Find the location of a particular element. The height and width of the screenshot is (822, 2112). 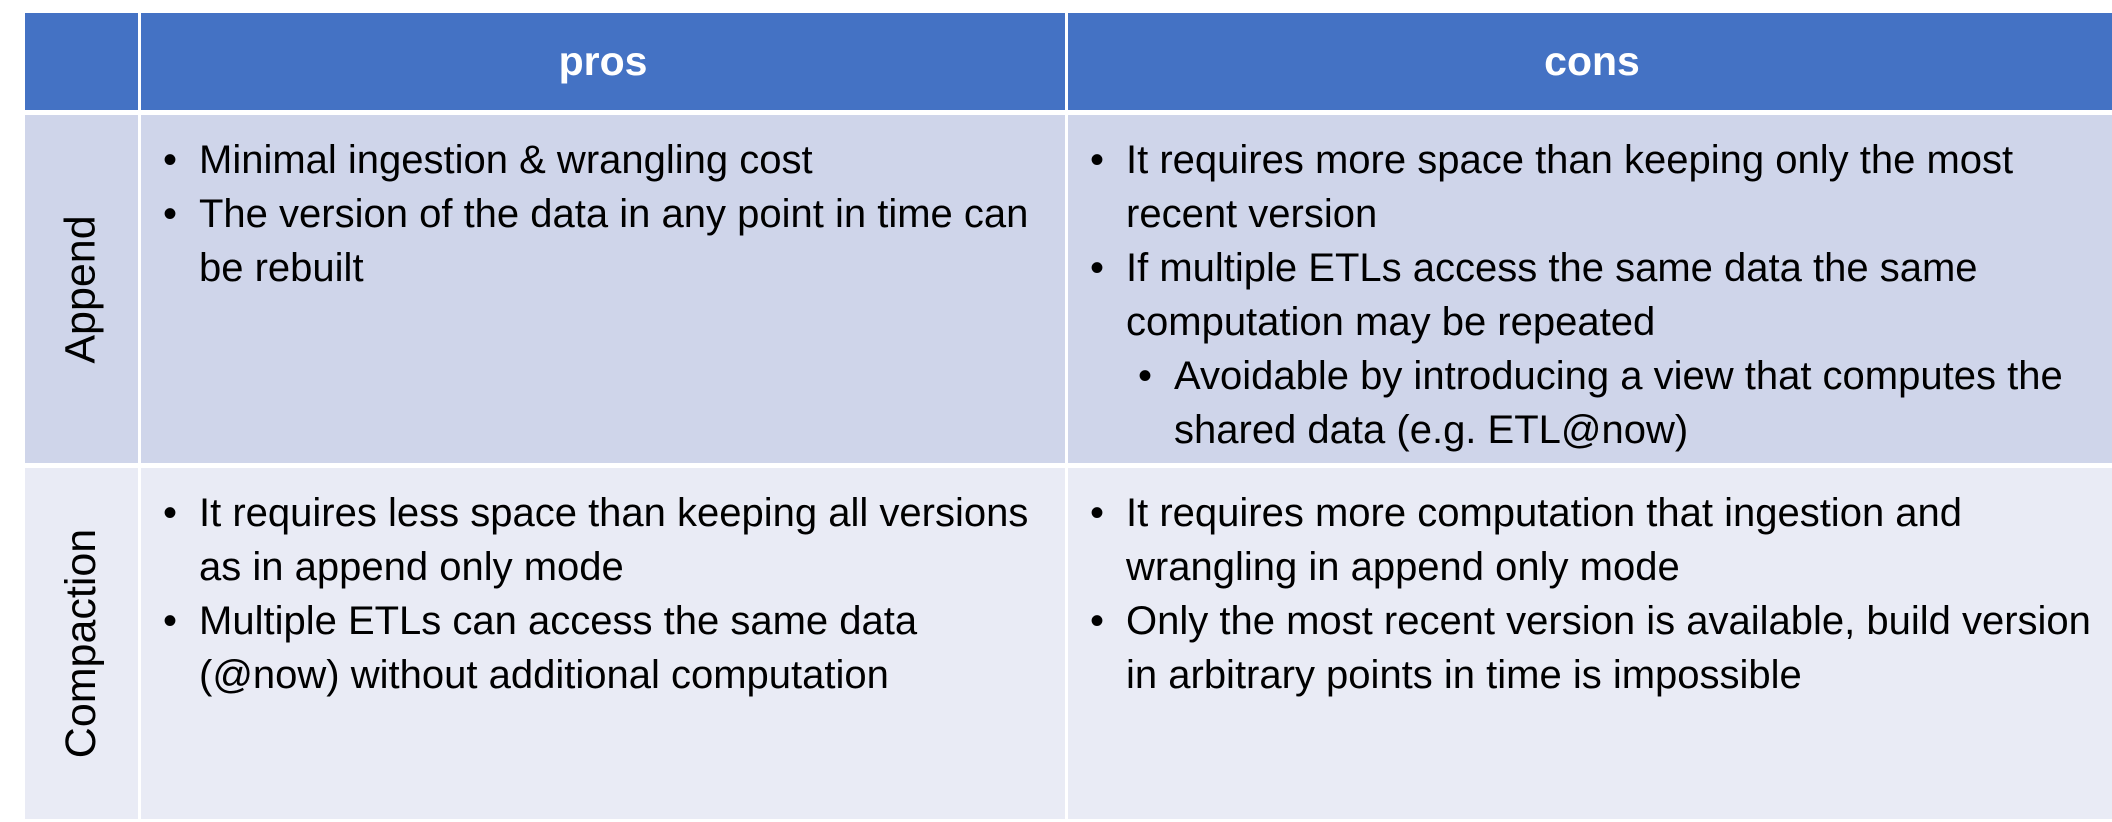

row-label-append-cell: Append is located at coordinates (81, 289).